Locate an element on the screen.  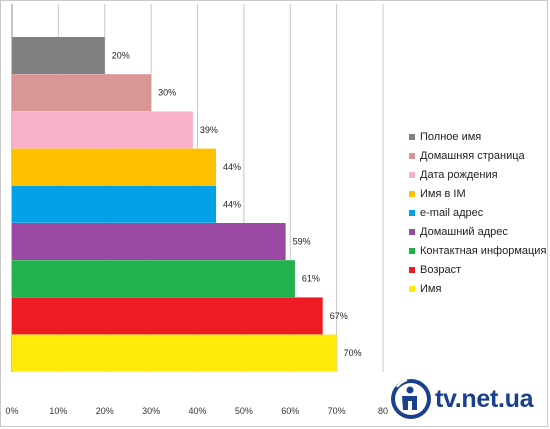
legend-label: e-mail адрес is located at coordinates (452, 212).